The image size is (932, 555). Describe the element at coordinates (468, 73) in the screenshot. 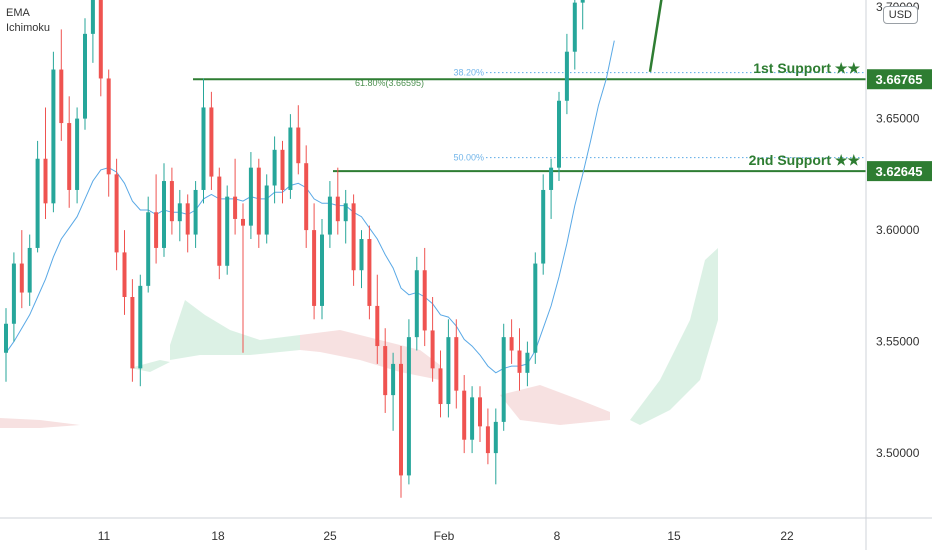

I see `fib-label: 38.20%` at that location.